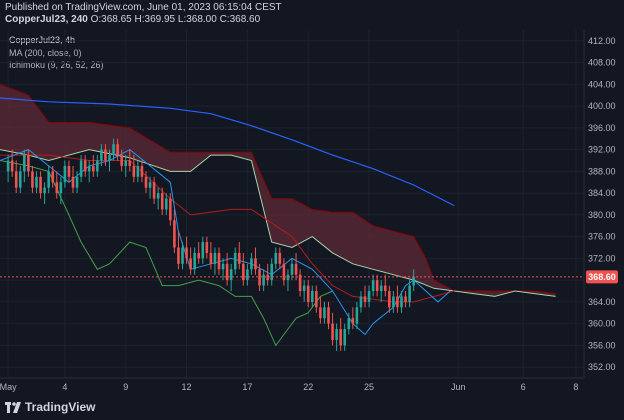 The width and height of the screenshot is (624, 420). Describe the element at coordinates (8, 387) in the screenshot. I see `x-tick-label: May` at that location.